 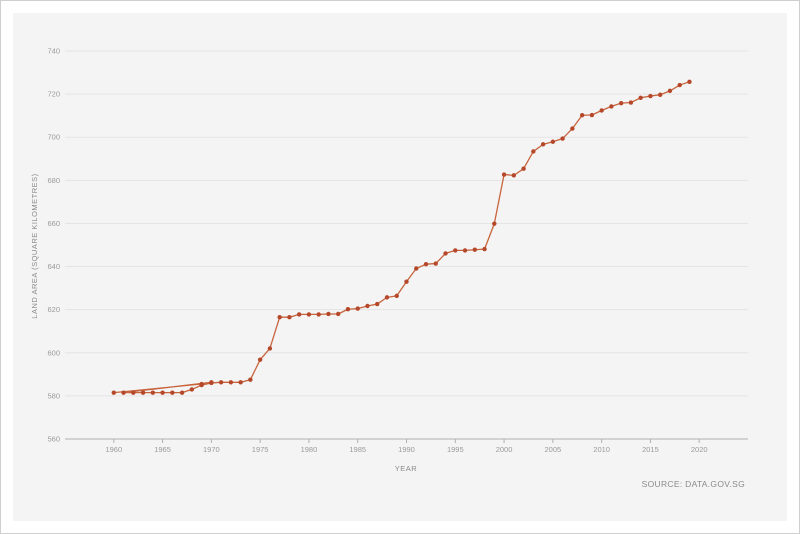 I want to click on y-tick-label: 680, so click(x=53, y=180).